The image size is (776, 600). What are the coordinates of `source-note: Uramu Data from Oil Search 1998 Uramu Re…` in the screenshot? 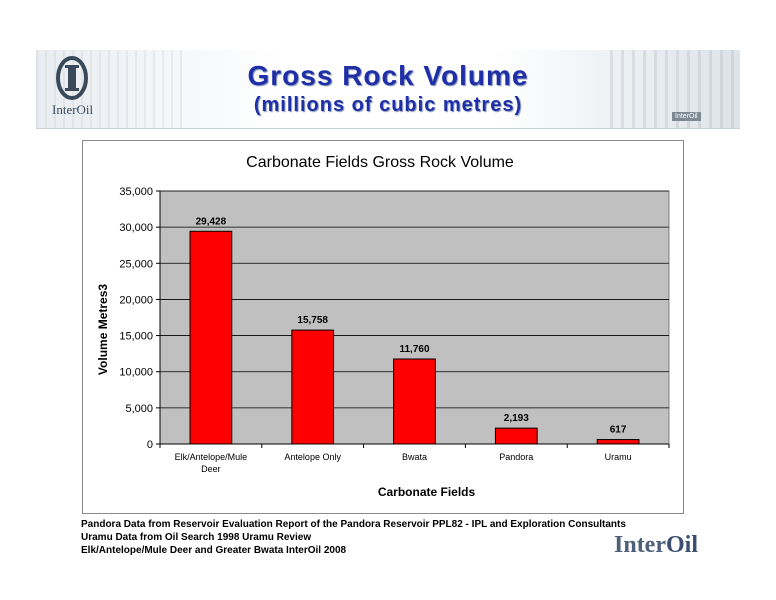 It's located at (196, 537).